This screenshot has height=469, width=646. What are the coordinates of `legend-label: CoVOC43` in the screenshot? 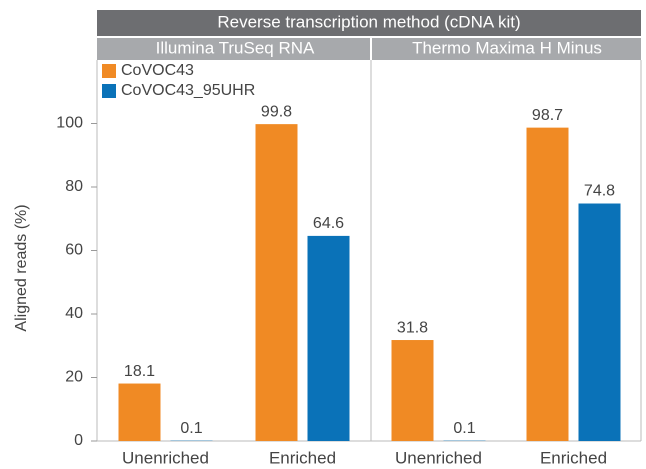 It's located at (157, 70).